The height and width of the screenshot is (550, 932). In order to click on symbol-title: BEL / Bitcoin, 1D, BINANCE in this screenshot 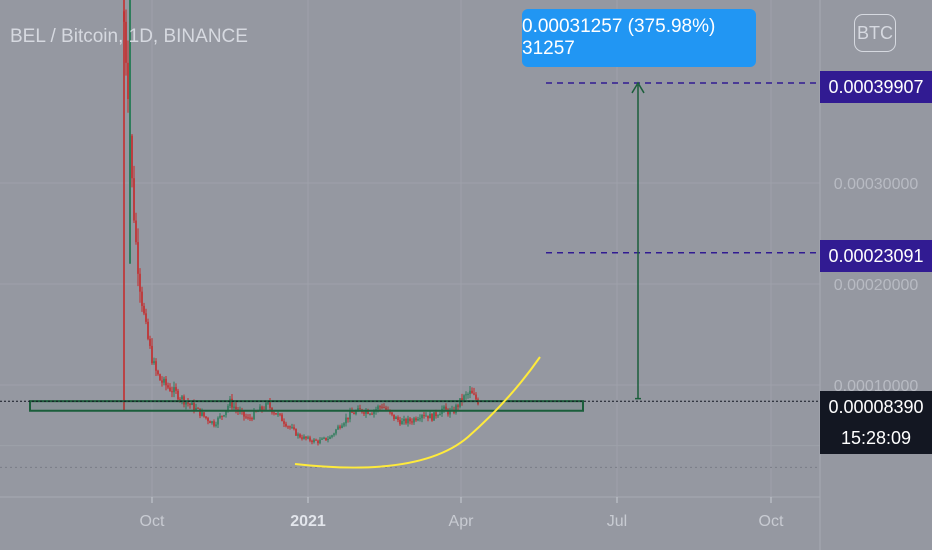, I will do `click(129, 36)`.